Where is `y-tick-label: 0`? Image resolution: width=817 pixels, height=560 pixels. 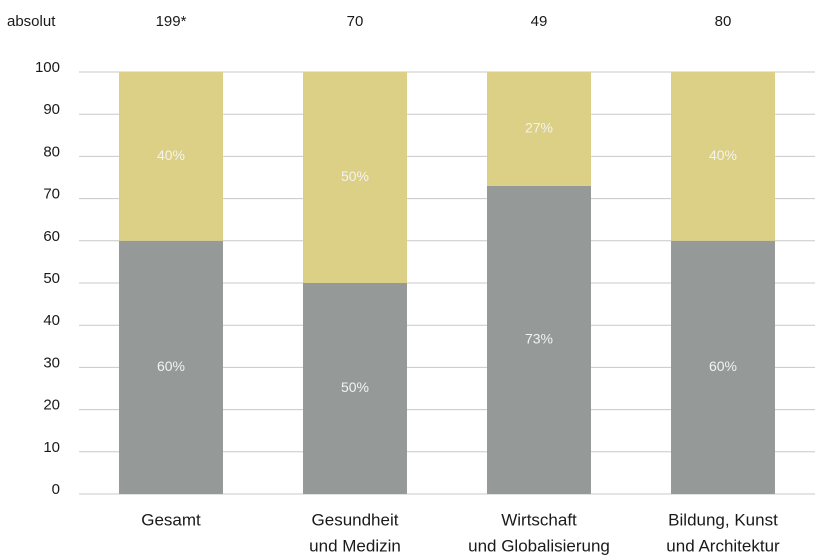 y-tick-label: 0 is located at coordinates (56, 489).